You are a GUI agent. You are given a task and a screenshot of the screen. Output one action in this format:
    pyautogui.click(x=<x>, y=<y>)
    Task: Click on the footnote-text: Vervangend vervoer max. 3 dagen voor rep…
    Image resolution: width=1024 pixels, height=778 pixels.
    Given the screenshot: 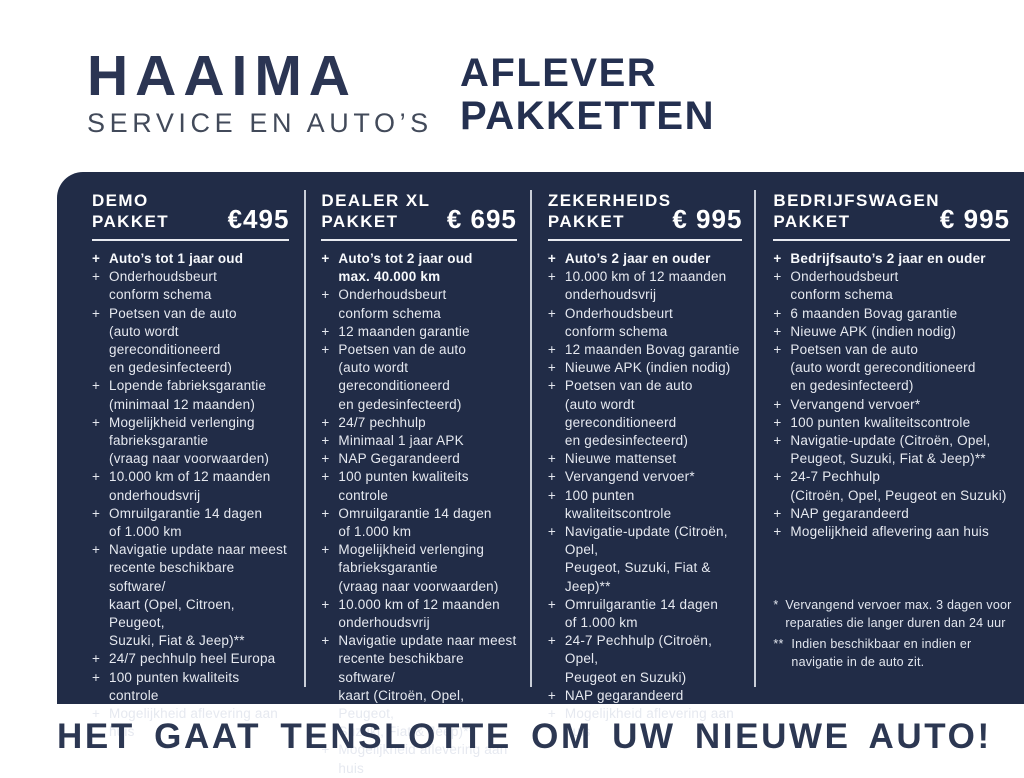 What is the action you would take?
    pyautogui.click(x=898, y=614)
    